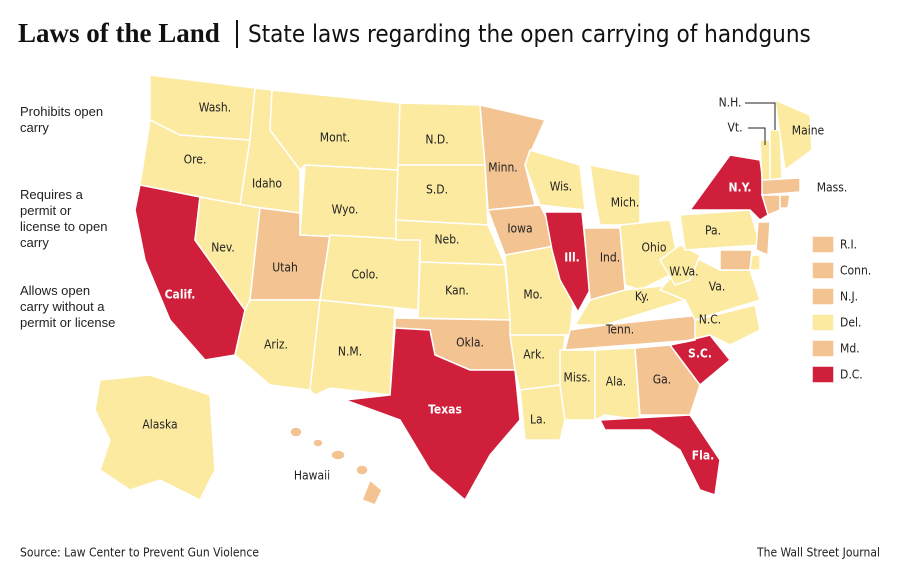 This screenshot has width=900, height=578. Describe the element at coordinates (850, 323) in the screenshot. I see `small-state-label: Del.` at that location.